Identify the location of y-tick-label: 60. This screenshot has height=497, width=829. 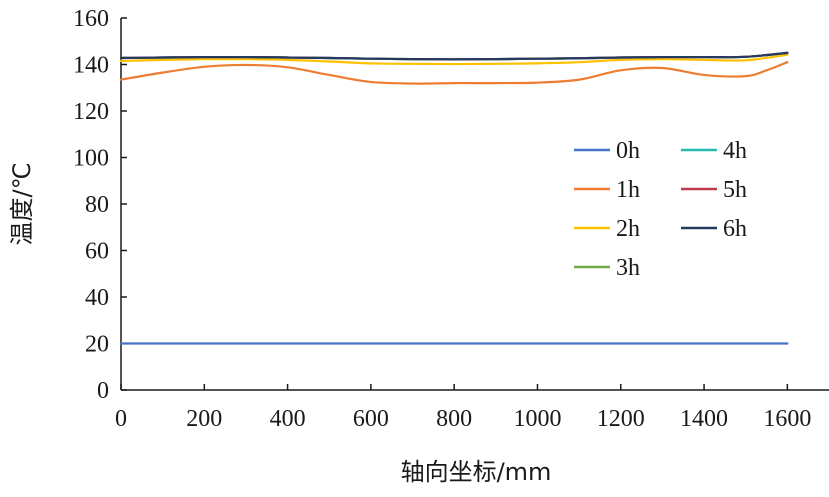
(97, 252).